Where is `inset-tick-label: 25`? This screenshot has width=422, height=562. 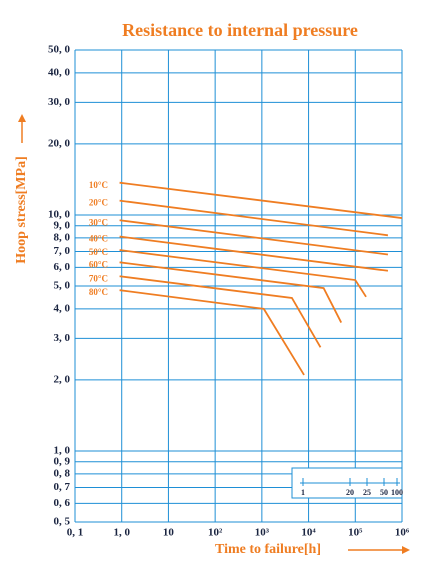
inset-tick-label: 25 is located at coordinates (367, 492).